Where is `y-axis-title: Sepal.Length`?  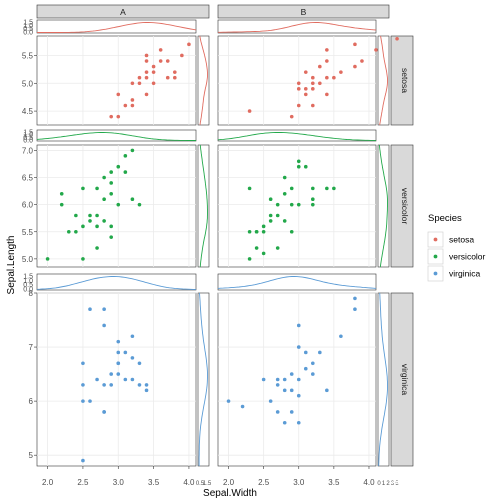
y-axis-title: Sepal.Length is located at coordinates (11, 265).